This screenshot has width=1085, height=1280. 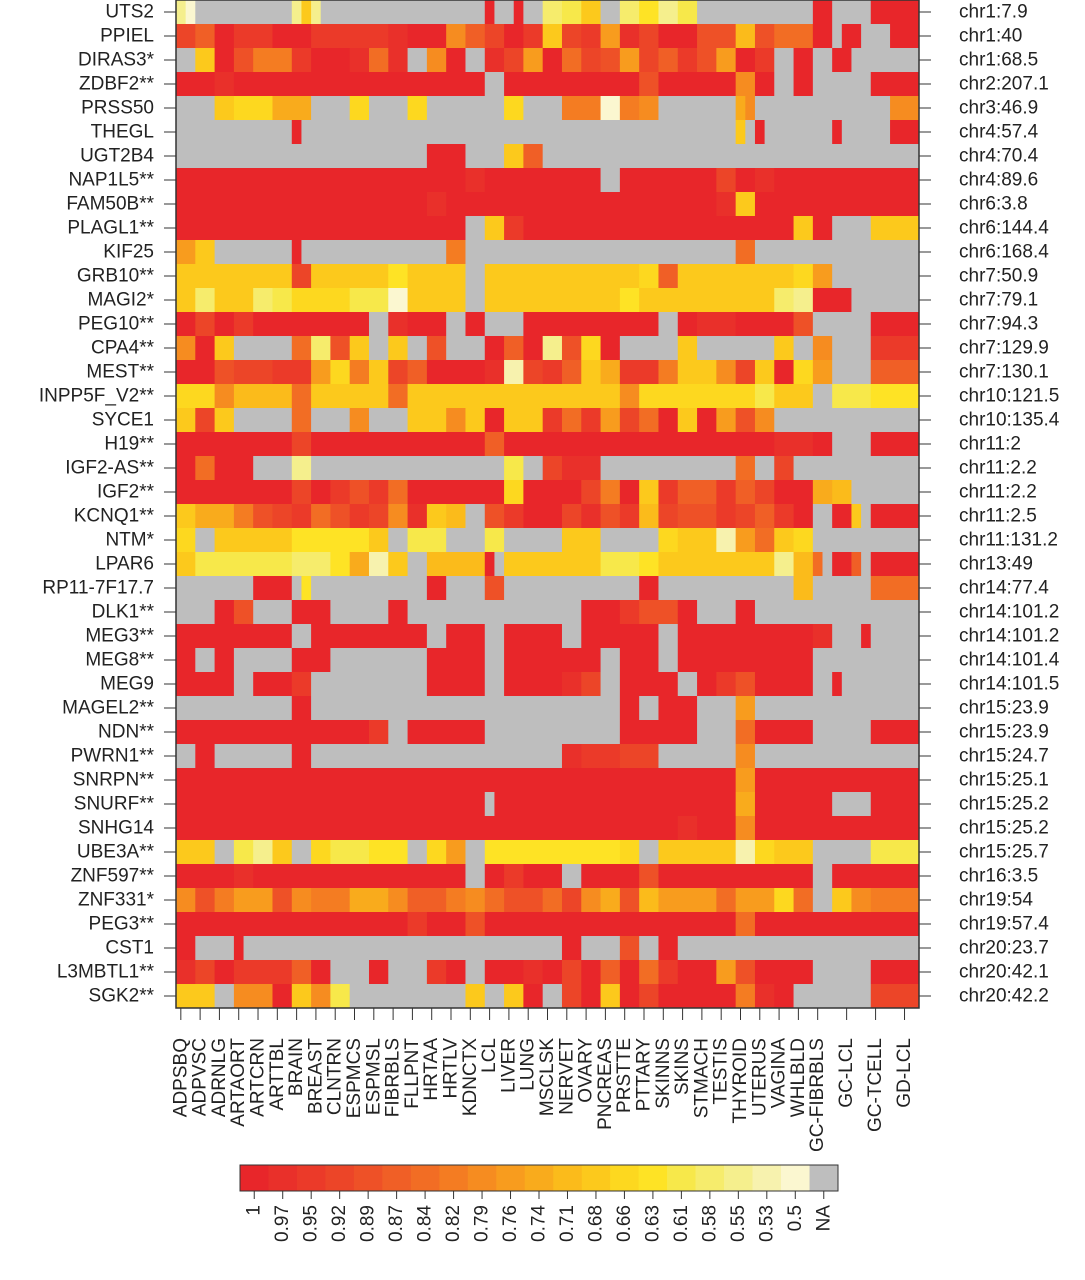 I want to click on location-label: chr7:94.3, so click(x=998, y=324).